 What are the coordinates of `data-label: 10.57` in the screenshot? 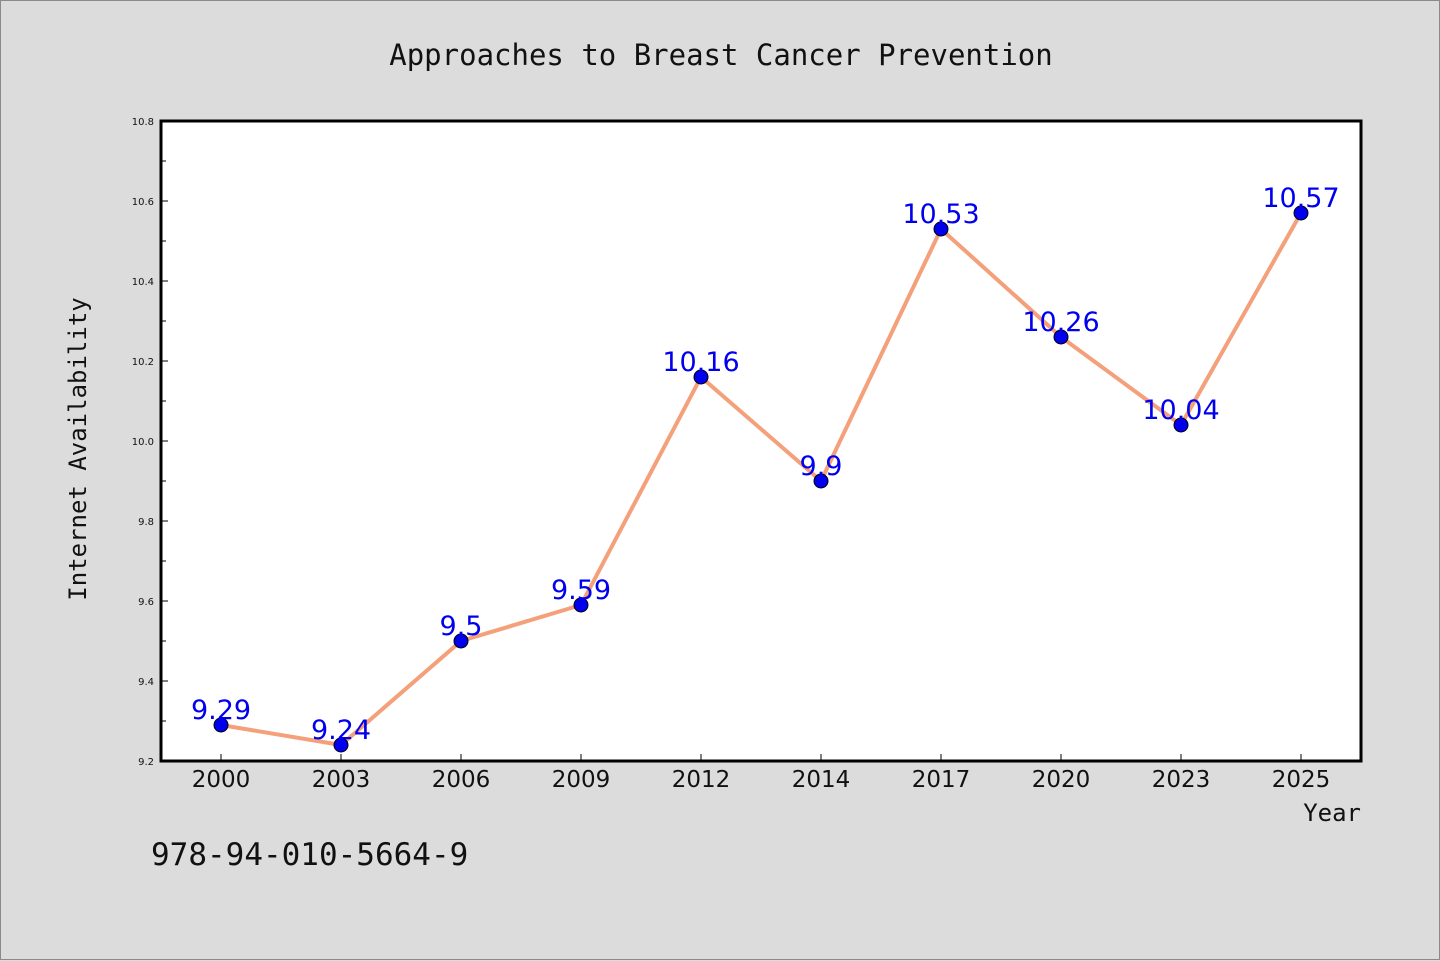 It's located at (1300, 198).